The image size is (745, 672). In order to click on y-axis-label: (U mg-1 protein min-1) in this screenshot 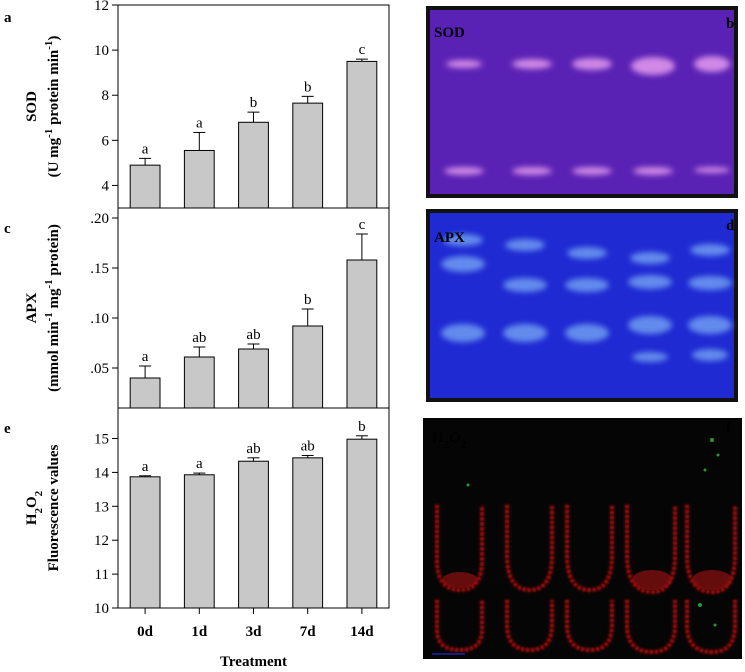, I will do `click(52, 107)`.